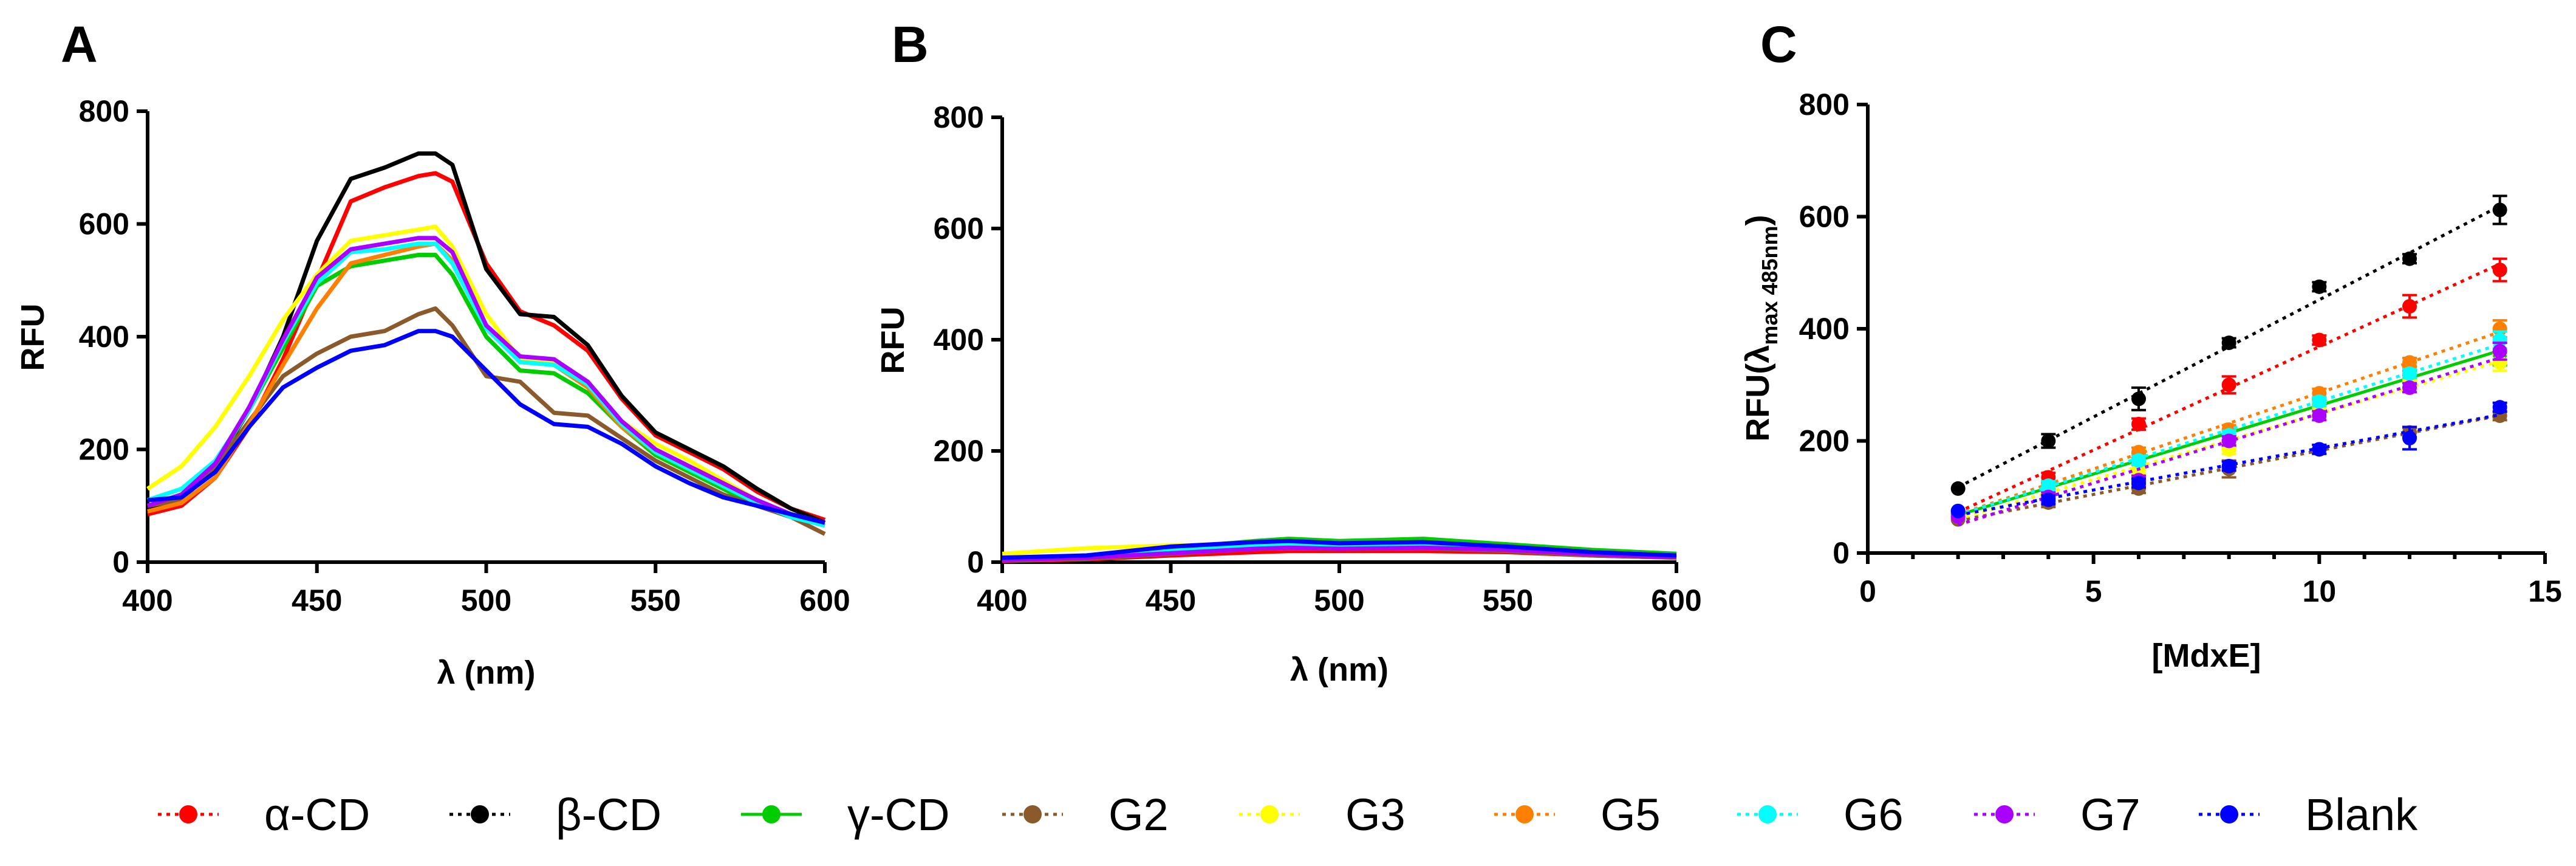 The image size is (2576, 866). Describe the element at coordinates (1841, 553) in the screenshot. I see `panel-c-y-tick-label: 0` at that location.